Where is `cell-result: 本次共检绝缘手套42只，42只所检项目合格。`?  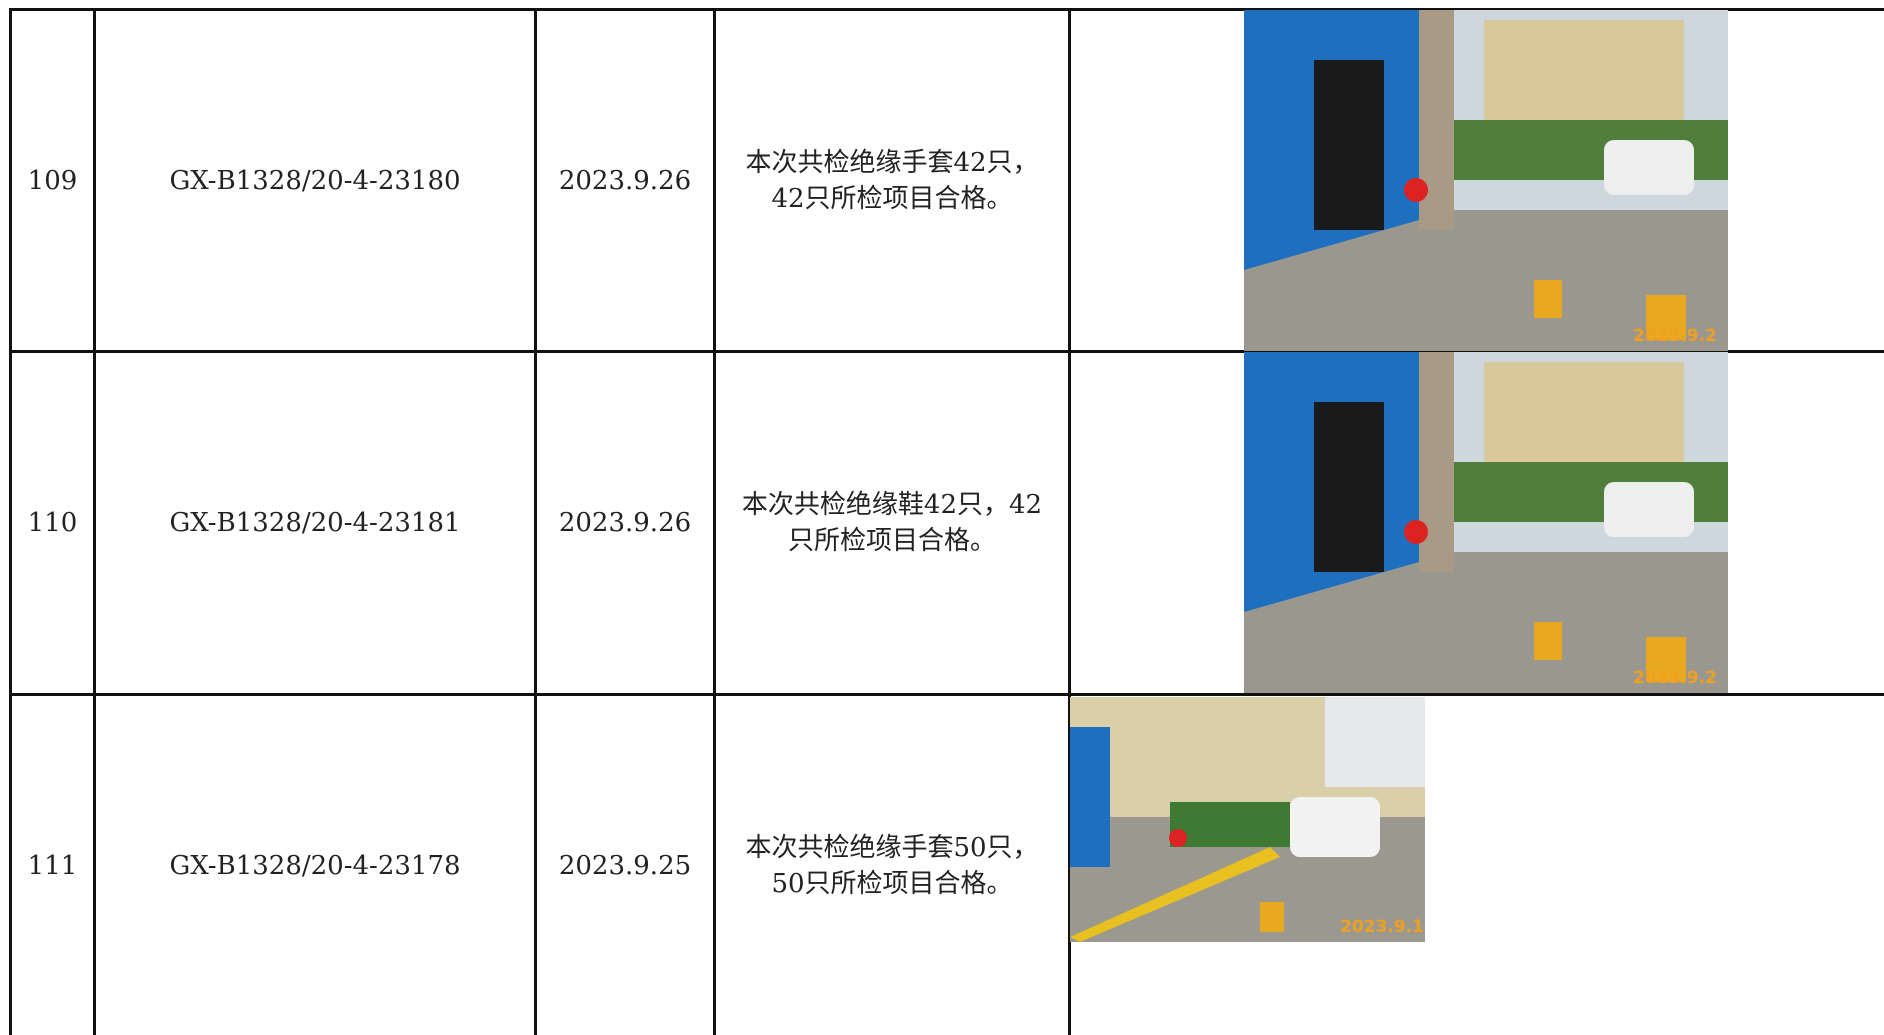 cell-result: 本次共检绝缘手套42只，42只所检项目合格。 is located at coordinates (892, 181).